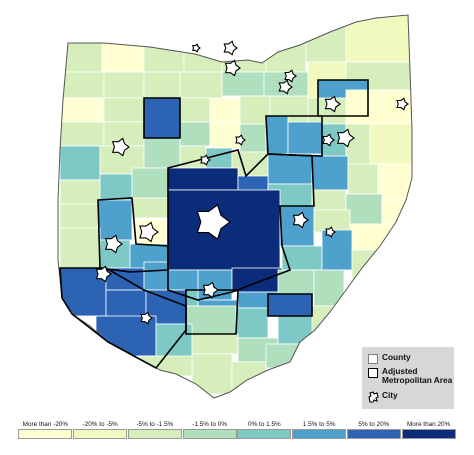  What do you see at coordinates (373, 397) in the screenshot?
I see `city-outline-icon` at bounding box center [373, 397].